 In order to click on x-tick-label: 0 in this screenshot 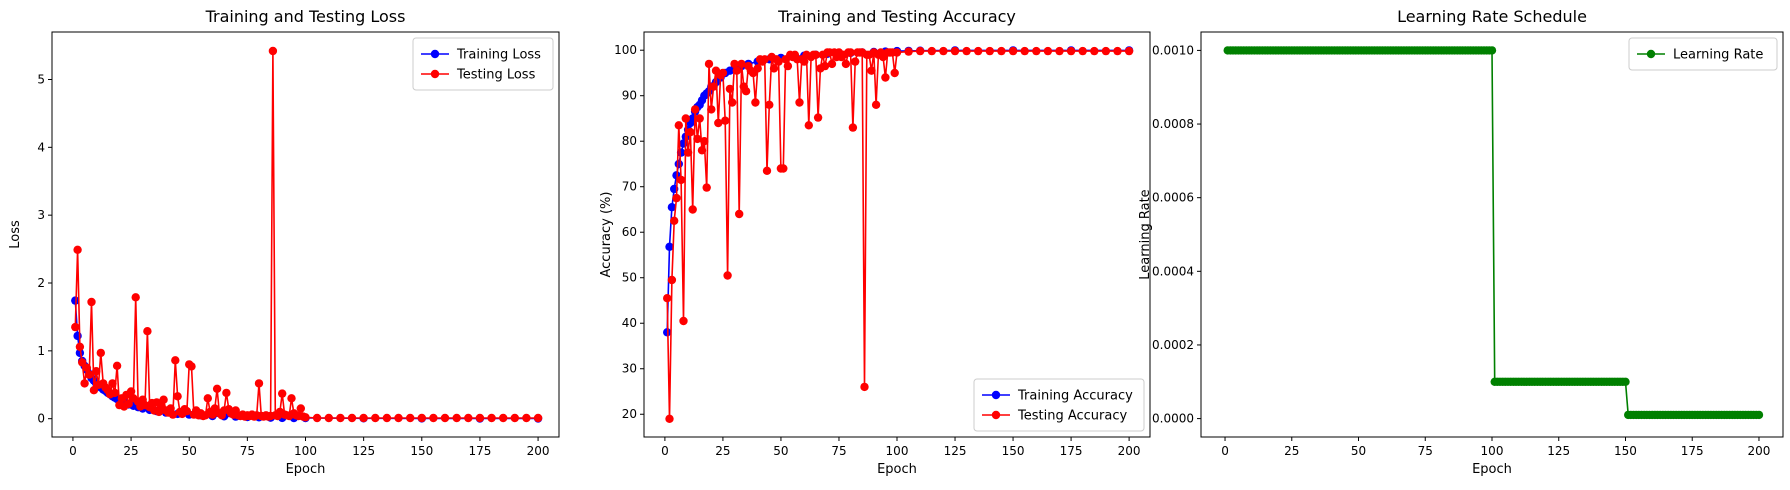, I will do `click(73, 451)`.